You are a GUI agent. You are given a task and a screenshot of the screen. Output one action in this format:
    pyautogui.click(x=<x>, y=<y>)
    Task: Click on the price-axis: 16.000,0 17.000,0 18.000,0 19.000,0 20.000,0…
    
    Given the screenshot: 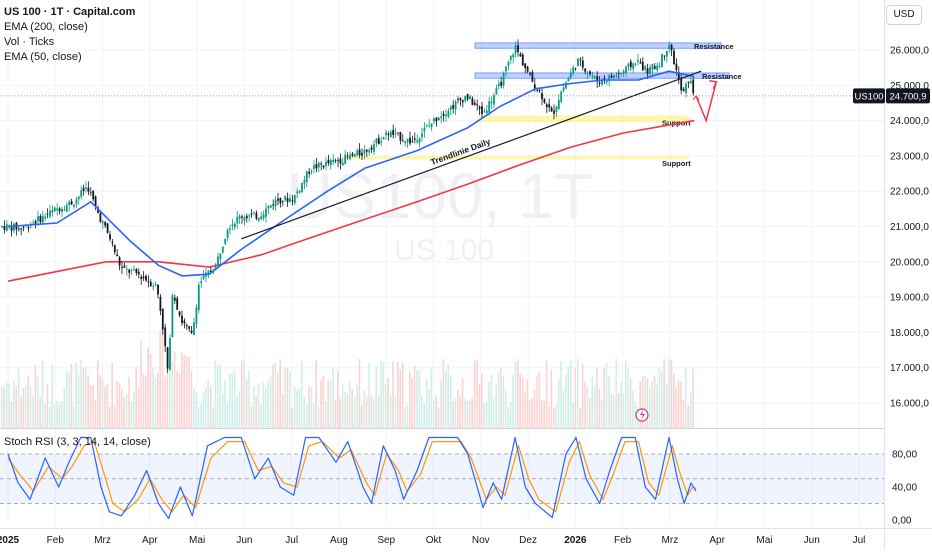 What is the action you would take?
    pyautogui.click(x=909, y=286)
    